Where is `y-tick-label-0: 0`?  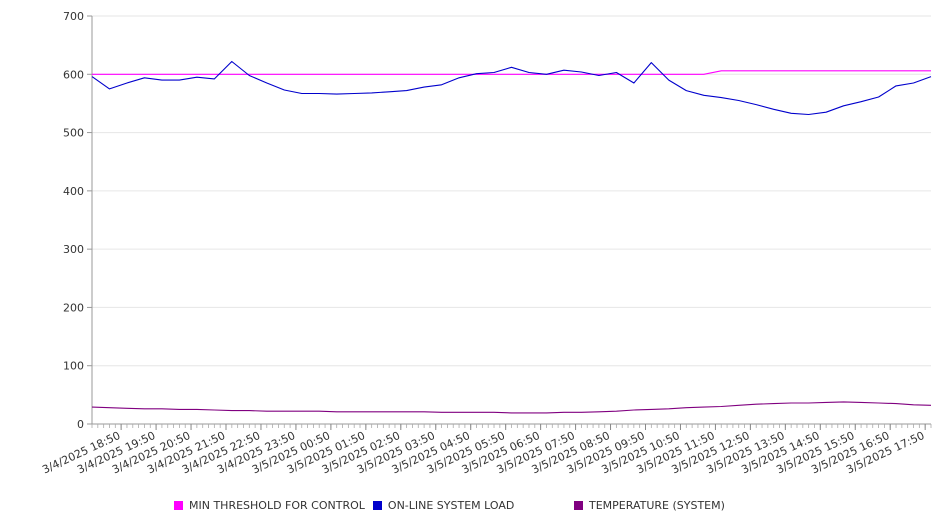 y-tick-label-0: 0 is located at coordinates (80, 424).